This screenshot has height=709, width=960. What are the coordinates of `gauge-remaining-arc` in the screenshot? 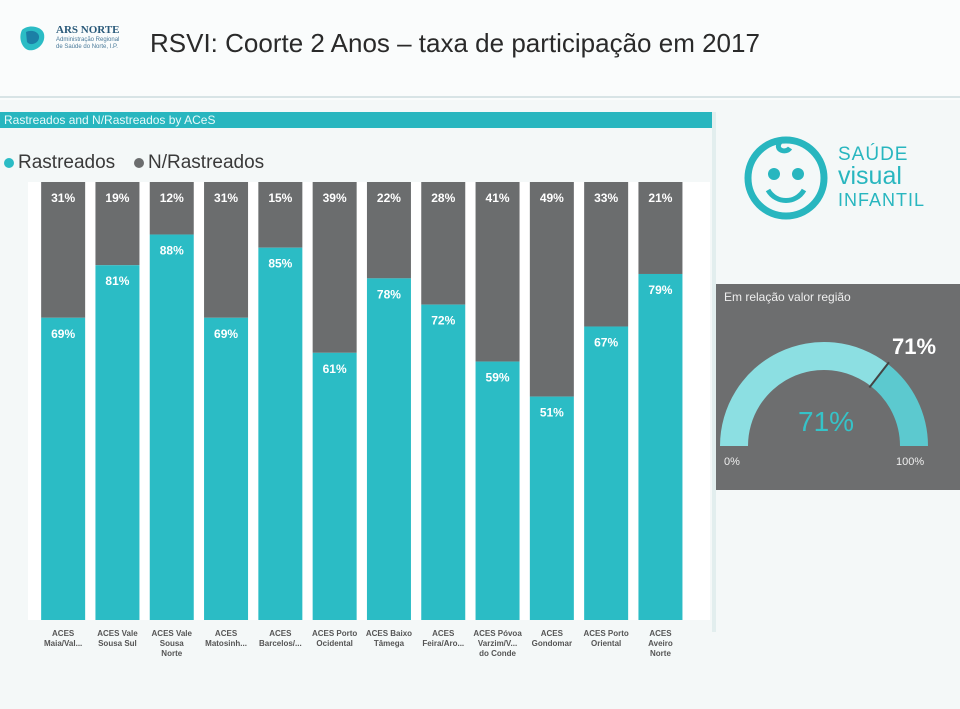 It's located at (899, 404).